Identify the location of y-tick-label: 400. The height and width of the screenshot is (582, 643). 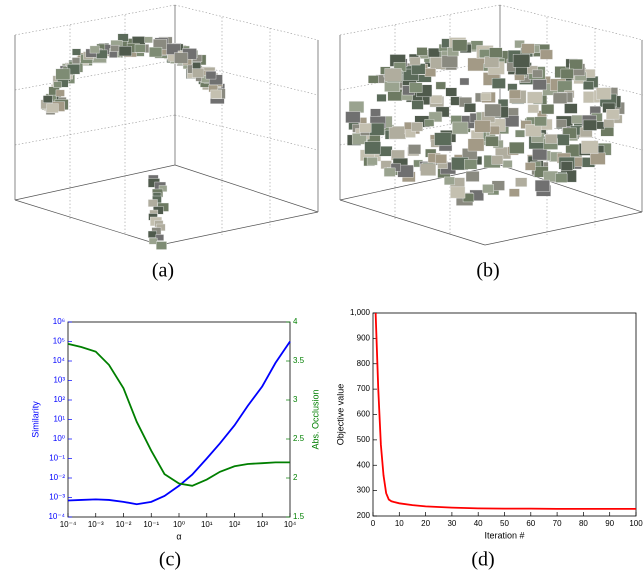
(364, 464).